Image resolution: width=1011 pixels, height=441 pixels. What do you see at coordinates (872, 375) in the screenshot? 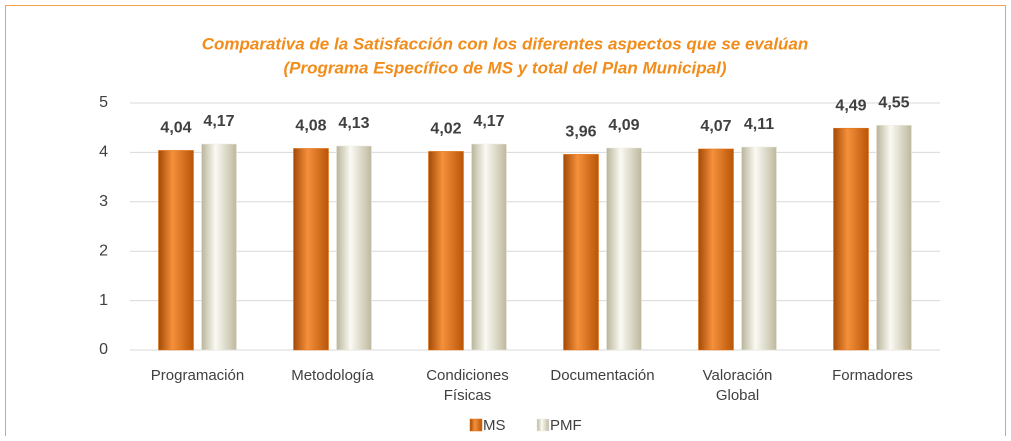
I see `x-tick-label: Formadores` at bounding box center [872, 375].